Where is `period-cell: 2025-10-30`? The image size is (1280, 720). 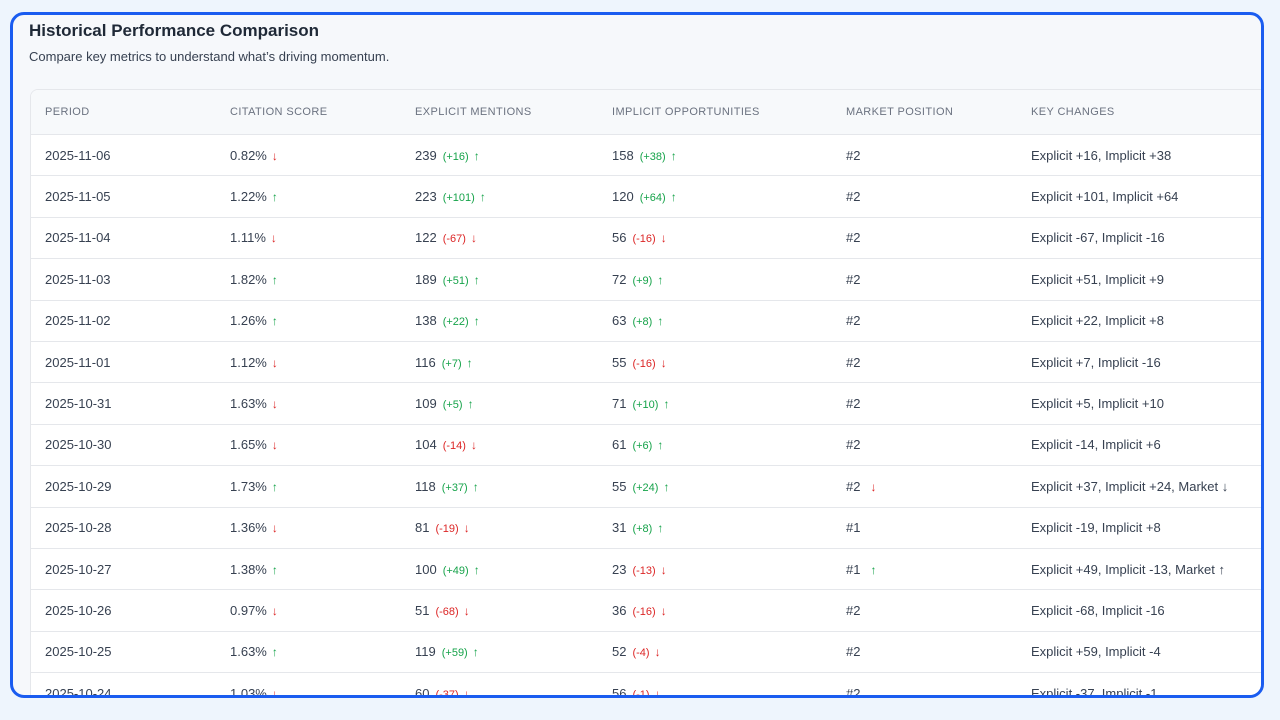 period-cell: 2025-10-30 is located at coordinates (130, 444).